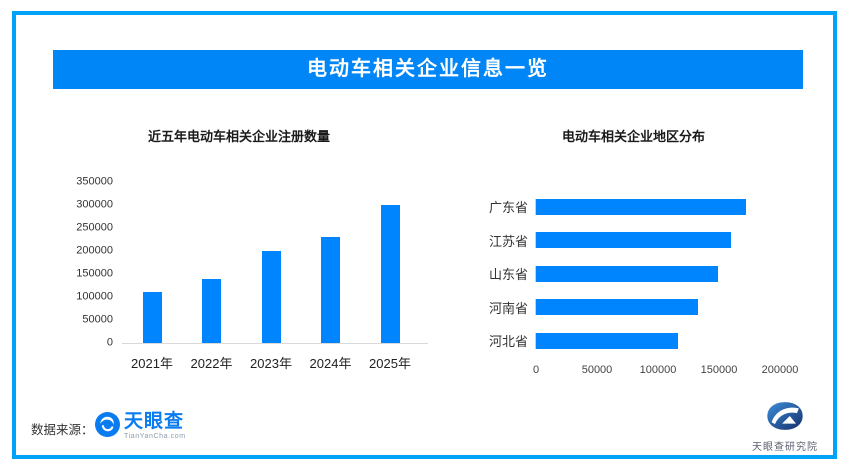 Image resolution: width=848 pixels, height=468 pixels. I want to click on chart-row-河南省: 河南省, so click(640, 308).